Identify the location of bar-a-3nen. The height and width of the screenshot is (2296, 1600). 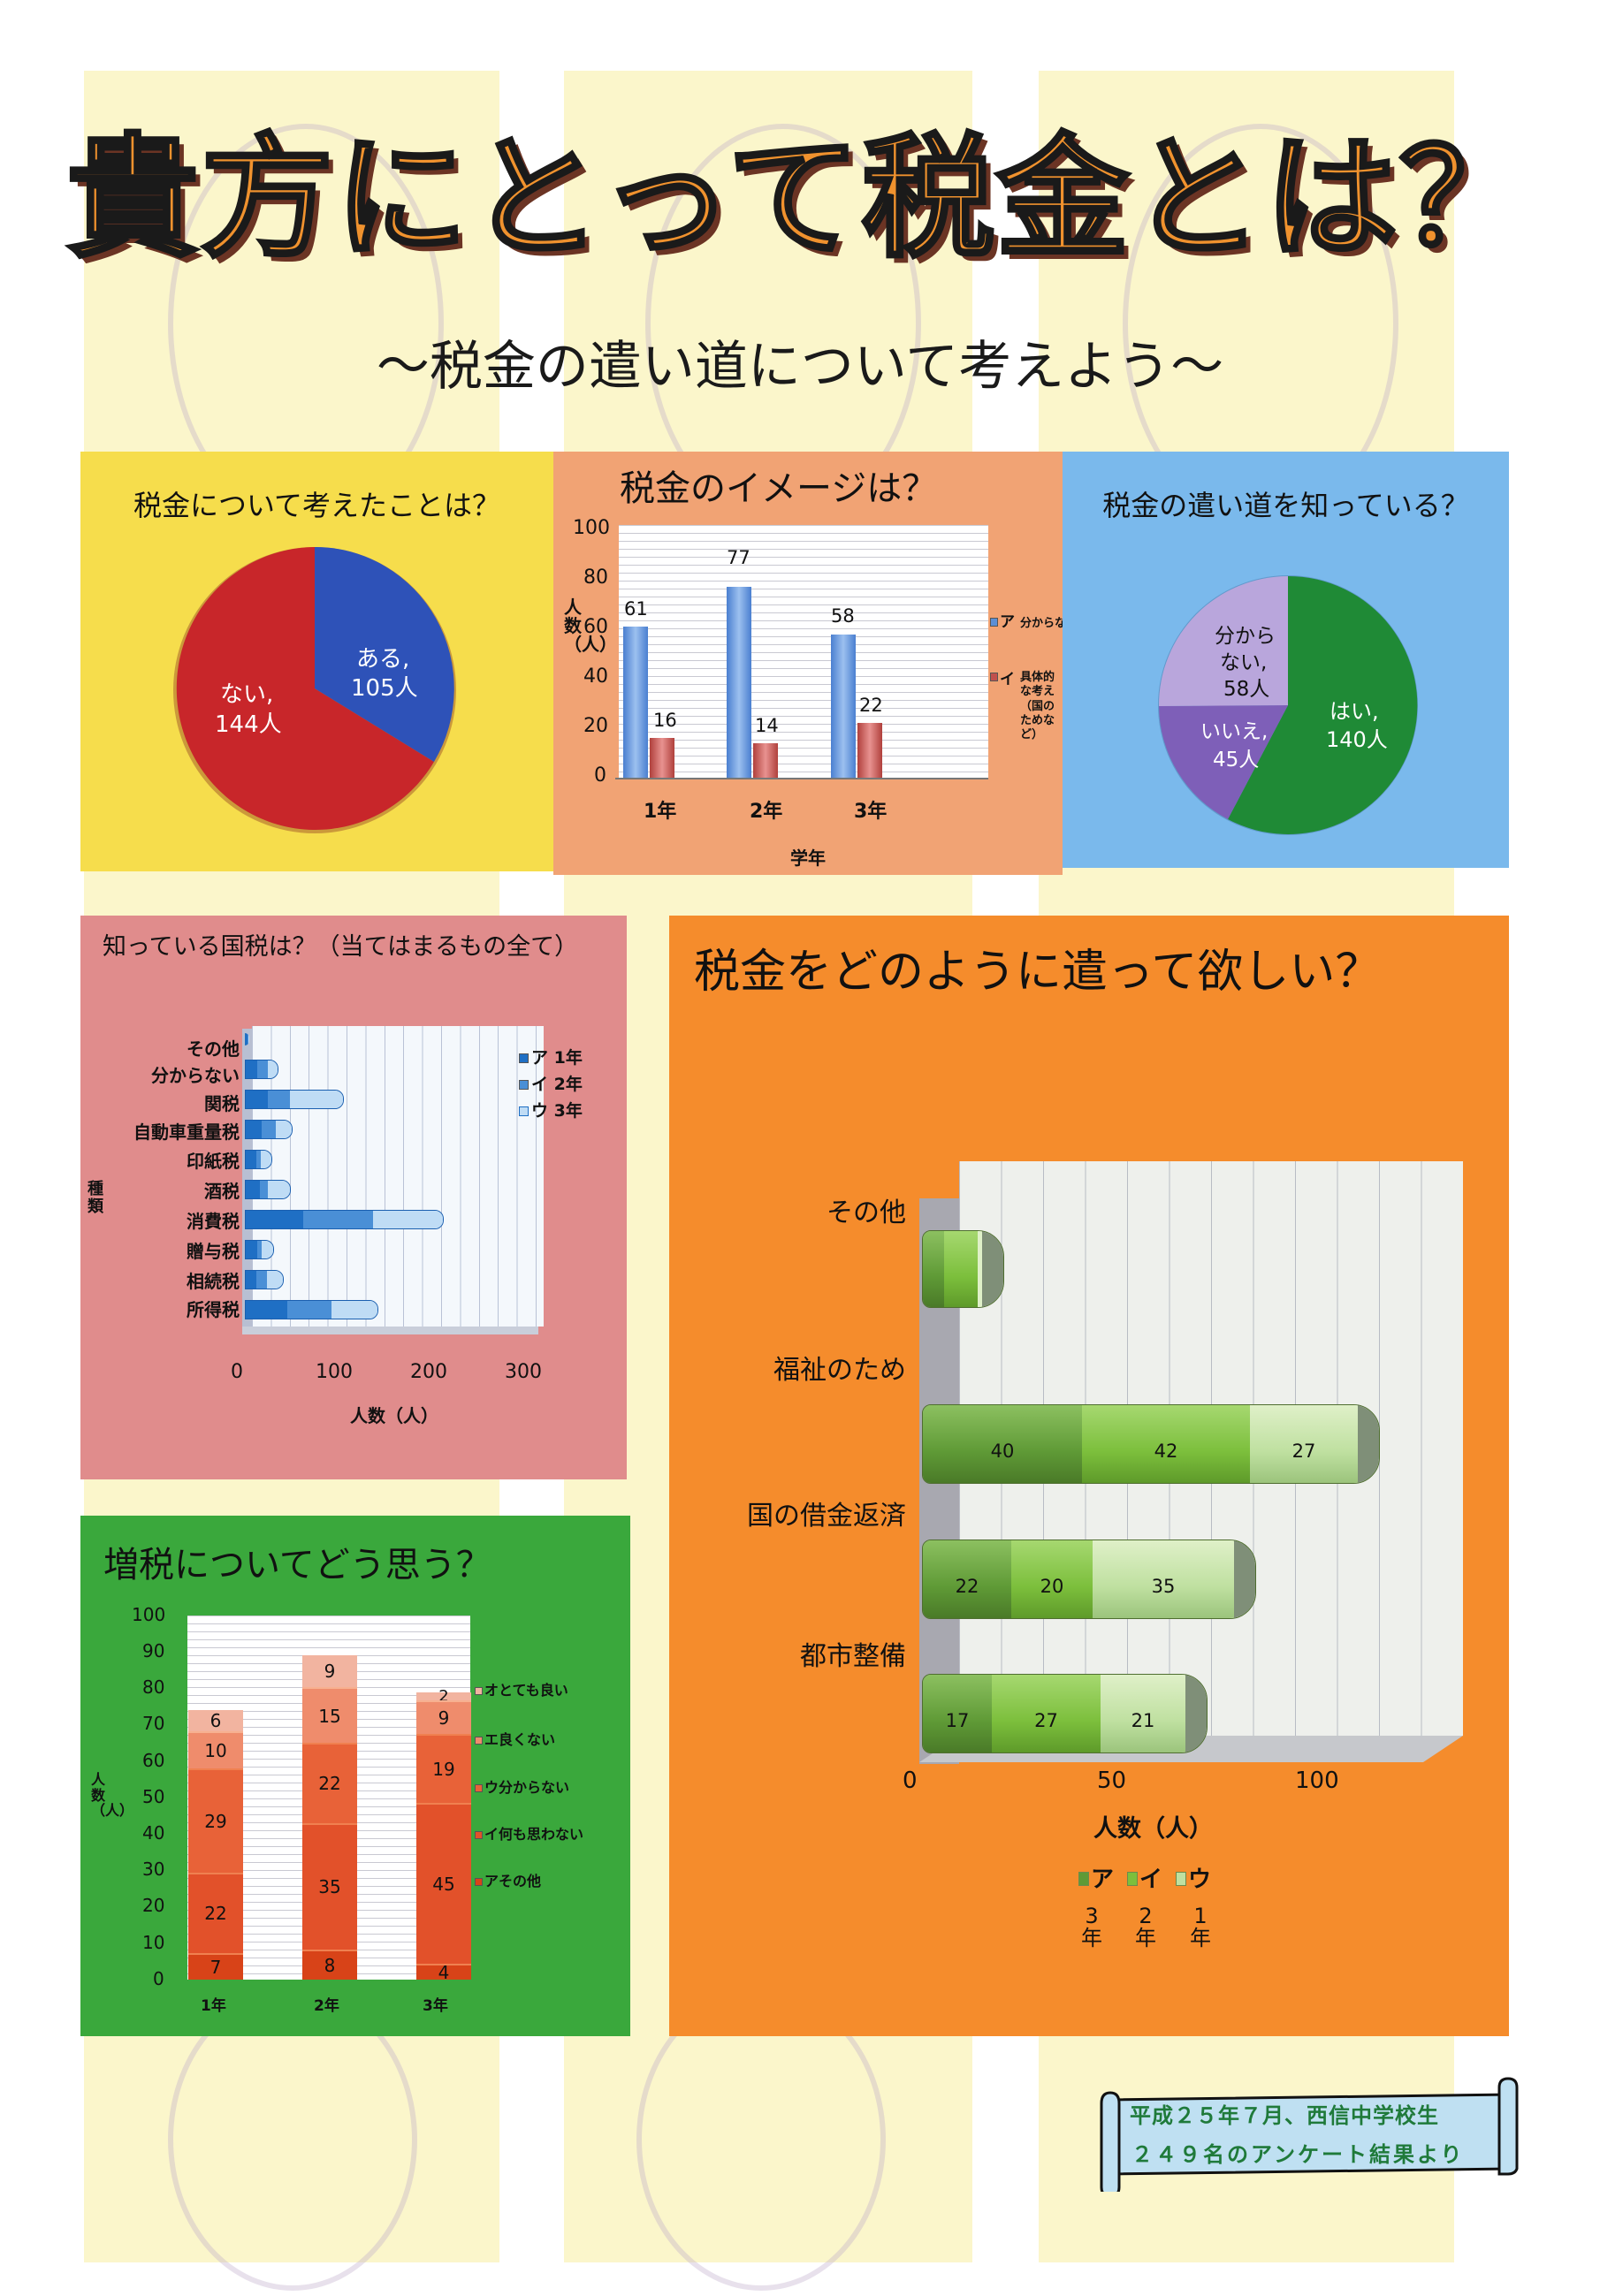
(843, 707).